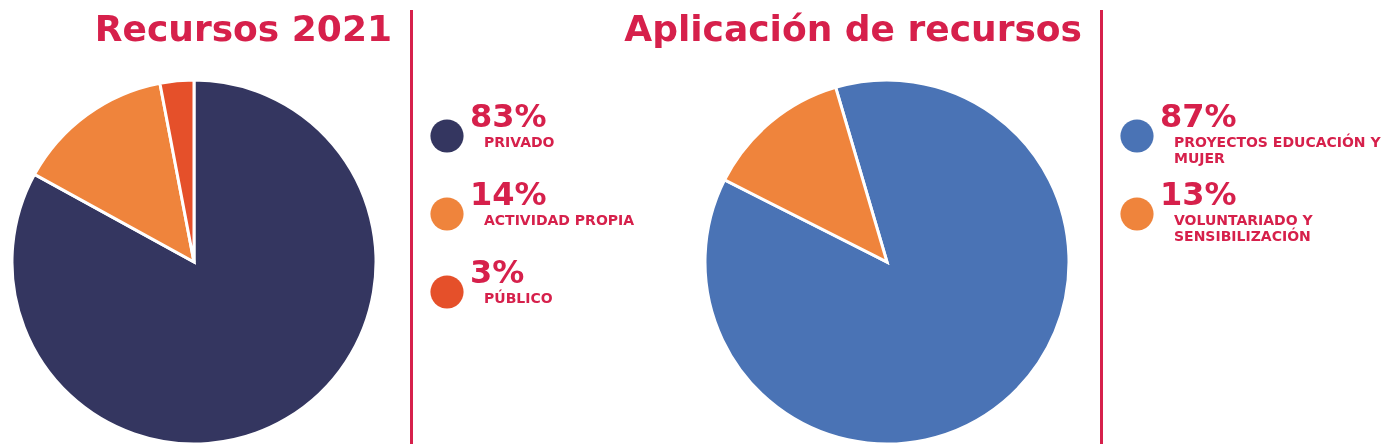 This screenshot has height=444, width=1396. Describe the element at coordinates (559, 220) in the screenshot. I see `legend-label: ACTIVIDAD PROPIA` at that location.